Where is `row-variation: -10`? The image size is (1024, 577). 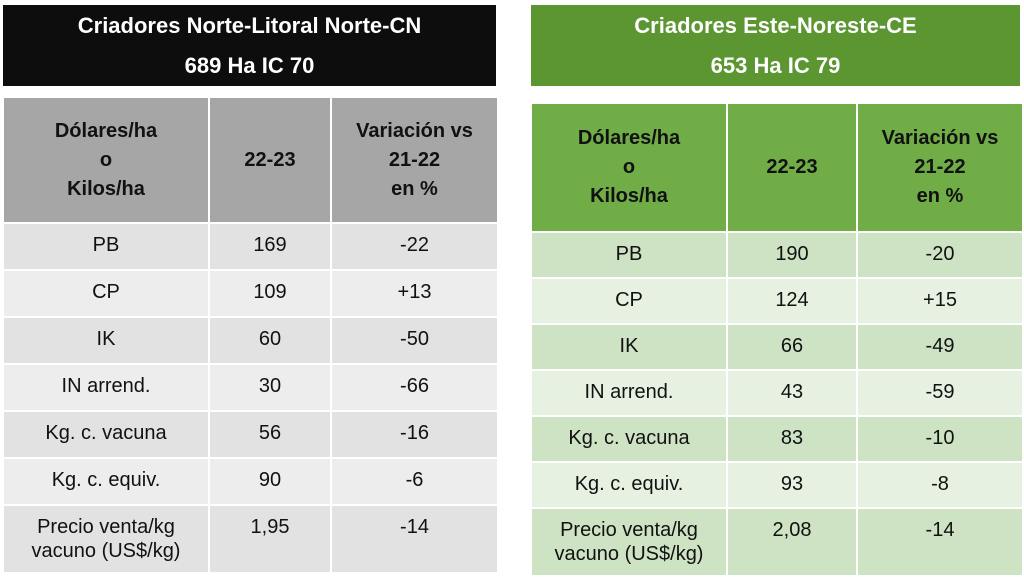
row-variation: -10 is located at coordinates (940, 439).